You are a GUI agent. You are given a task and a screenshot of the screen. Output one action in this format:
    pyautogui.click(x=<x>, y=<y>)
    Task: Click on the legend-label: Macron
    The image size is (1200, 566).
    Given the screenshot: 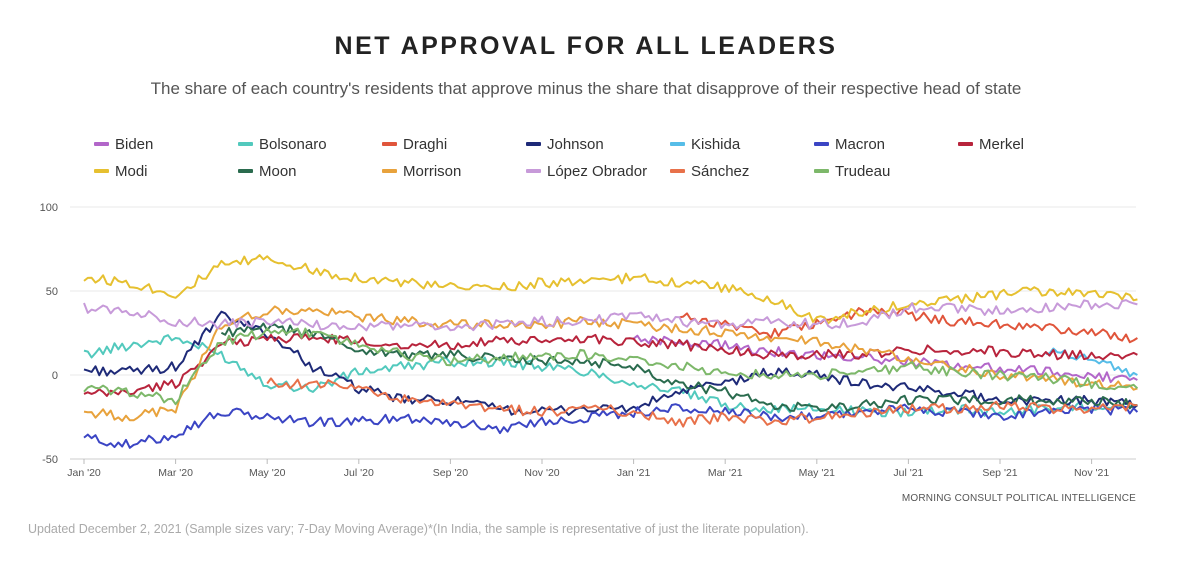 What is the action you would take?
    pyautogui.click(x=860, y=144)
    